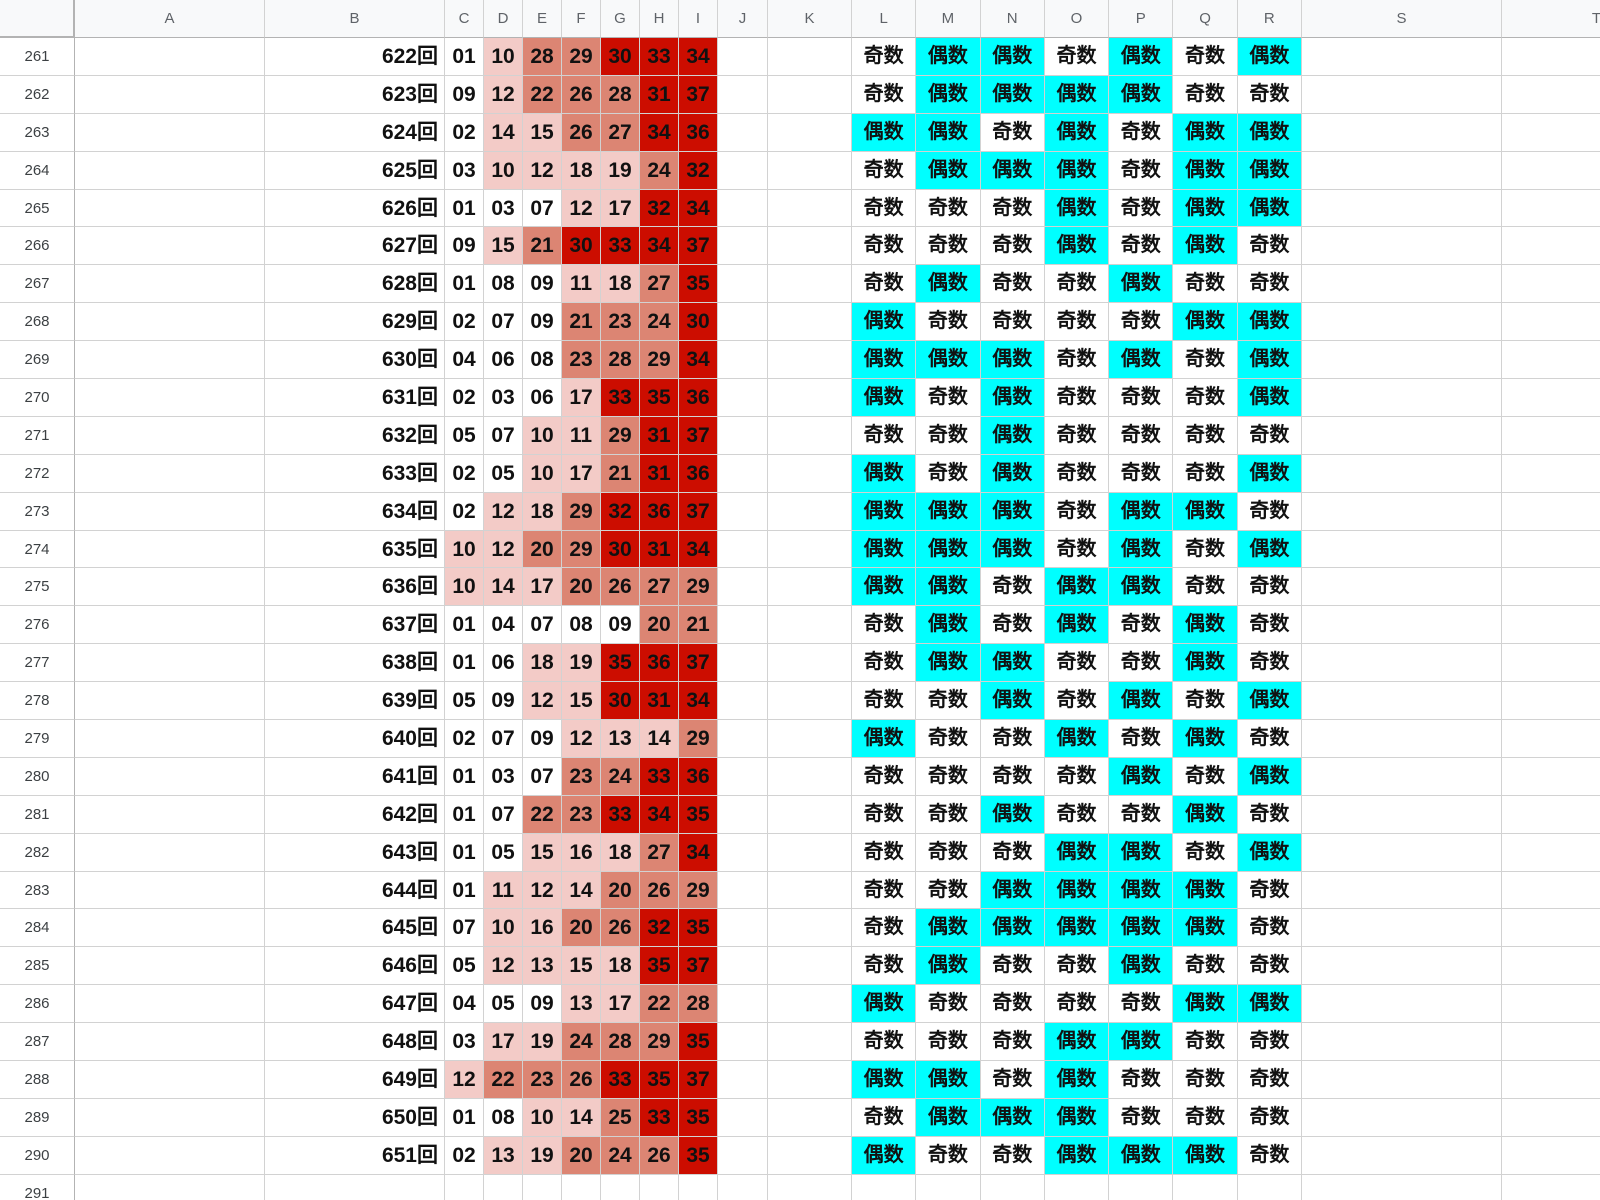 The image size is (1600, 1200). Describe the element at coordinates (659, 1187) in the screenshot. I see `cell-H291` at that location.